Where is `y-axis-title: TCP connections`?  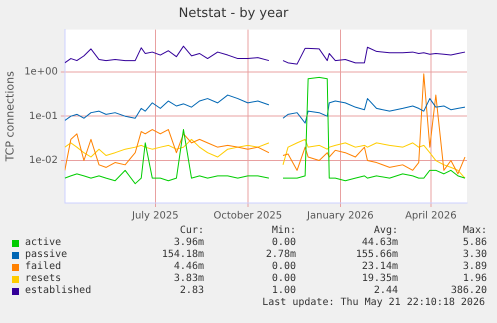
y-axis-title: TCP connections is located at coordinates (9, 116).